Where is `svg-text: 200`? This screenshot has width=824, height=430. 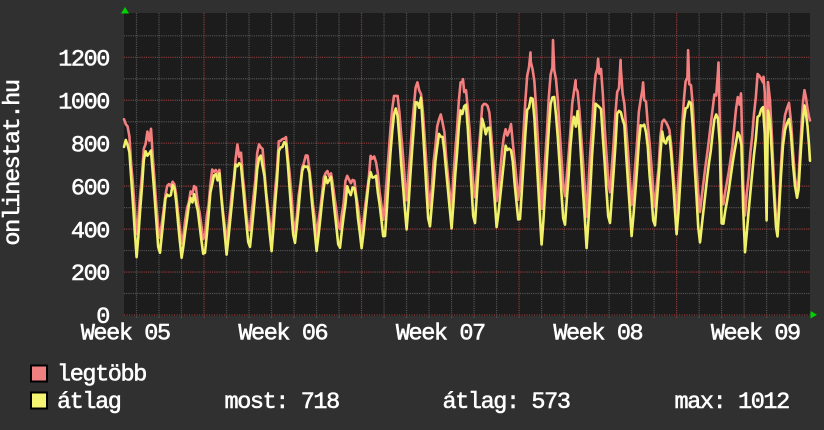
svg-text: 200 is located at coordinates (90, 274).